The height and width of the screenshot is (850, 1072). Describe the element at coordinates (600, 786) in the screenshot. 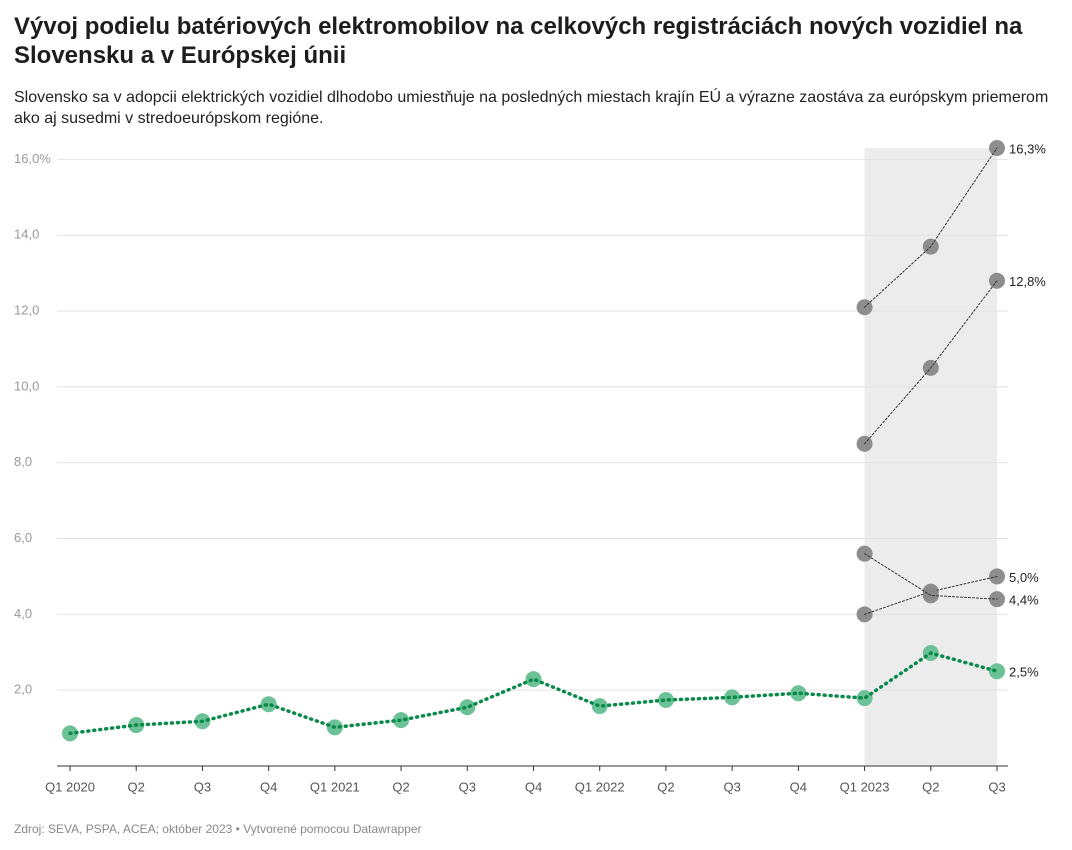

I see `x-tick-label: Q1 2022` at that location.